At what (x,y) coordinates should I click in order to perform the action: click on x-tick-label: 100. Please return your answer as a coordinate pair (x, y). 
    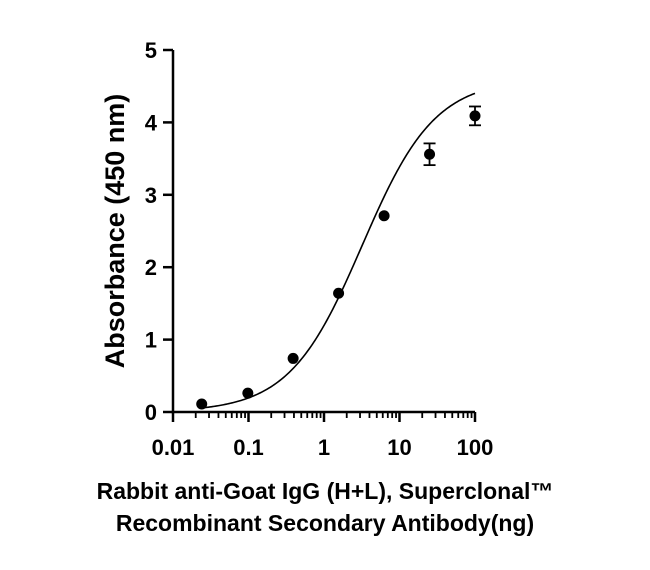
    Looking at the image, I should click on (475, 447).